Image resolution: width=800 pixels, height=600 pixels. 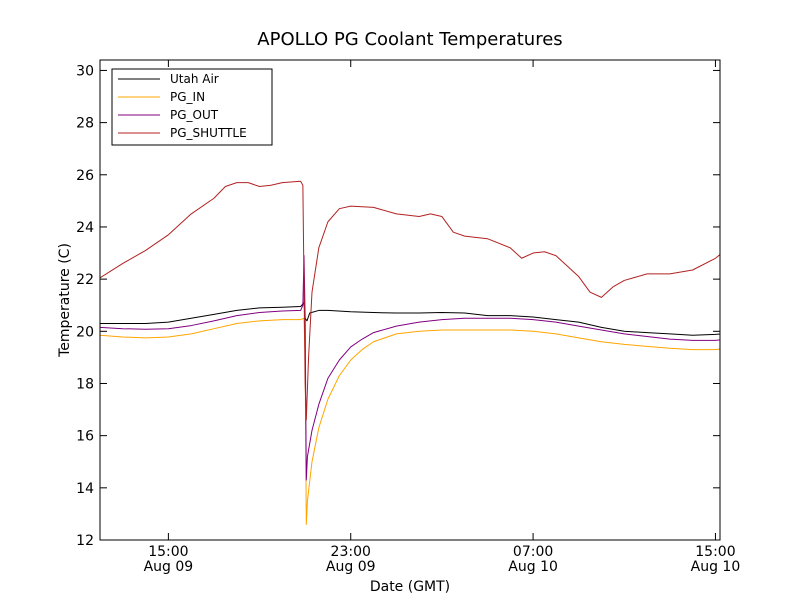 What do you see at coordinates (410, 587) in the screenshot?
I see `x-axis-label: Date (GMT)` at bounding box center [410, 587].